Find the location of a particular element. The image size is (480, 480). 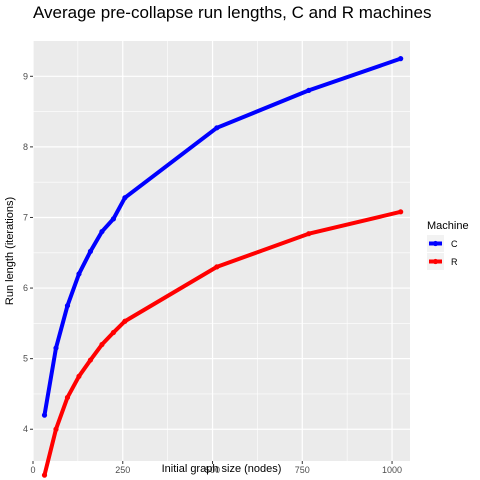

y-tick-label: 6 is located at coordinates (25, 288).